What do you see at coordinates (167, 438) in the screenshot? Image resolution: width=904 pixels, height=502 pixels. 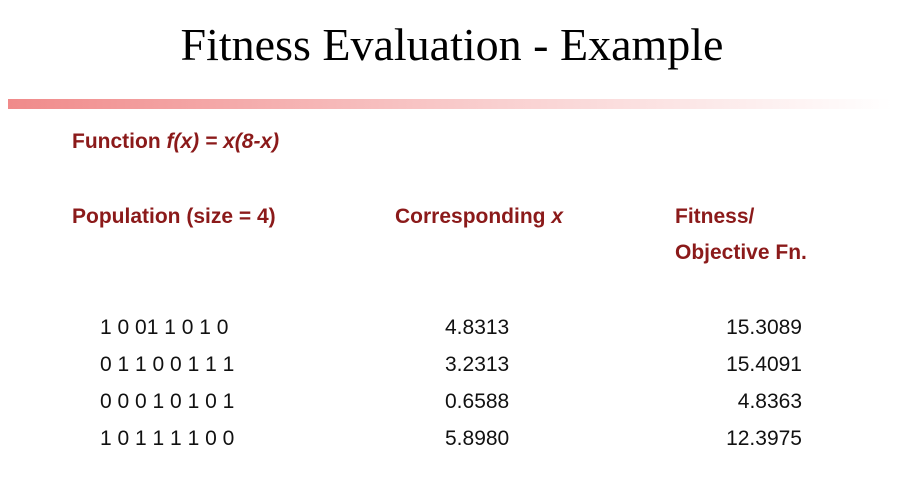 I see `table-cell: 1 0 1 1 1 1 0 0` at bounding box center [167, 438].